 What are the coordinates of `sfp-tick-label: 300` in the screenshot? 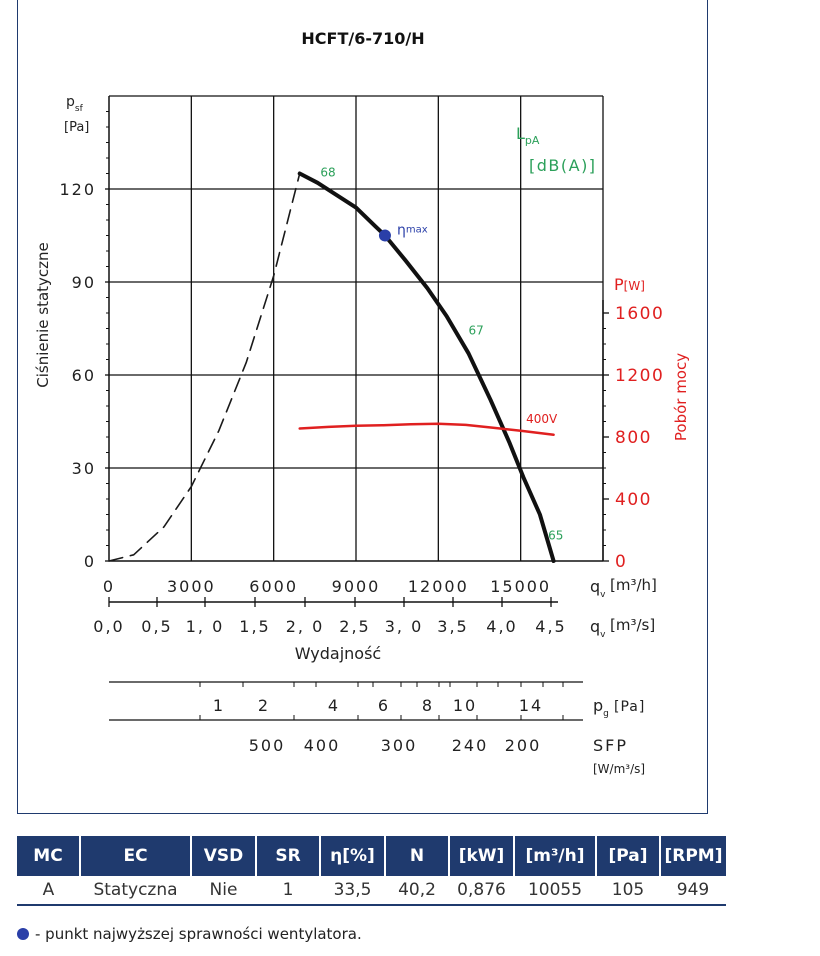 It's located at (399, 745).